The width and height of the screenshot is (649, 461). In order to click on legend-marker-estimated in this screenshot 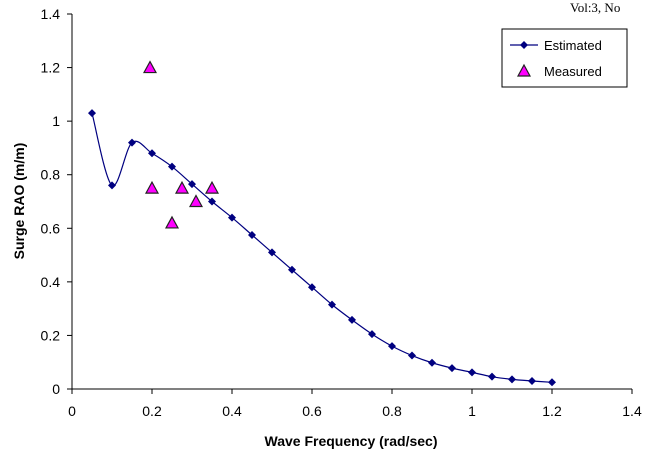, I will do `click(524, 45)`.